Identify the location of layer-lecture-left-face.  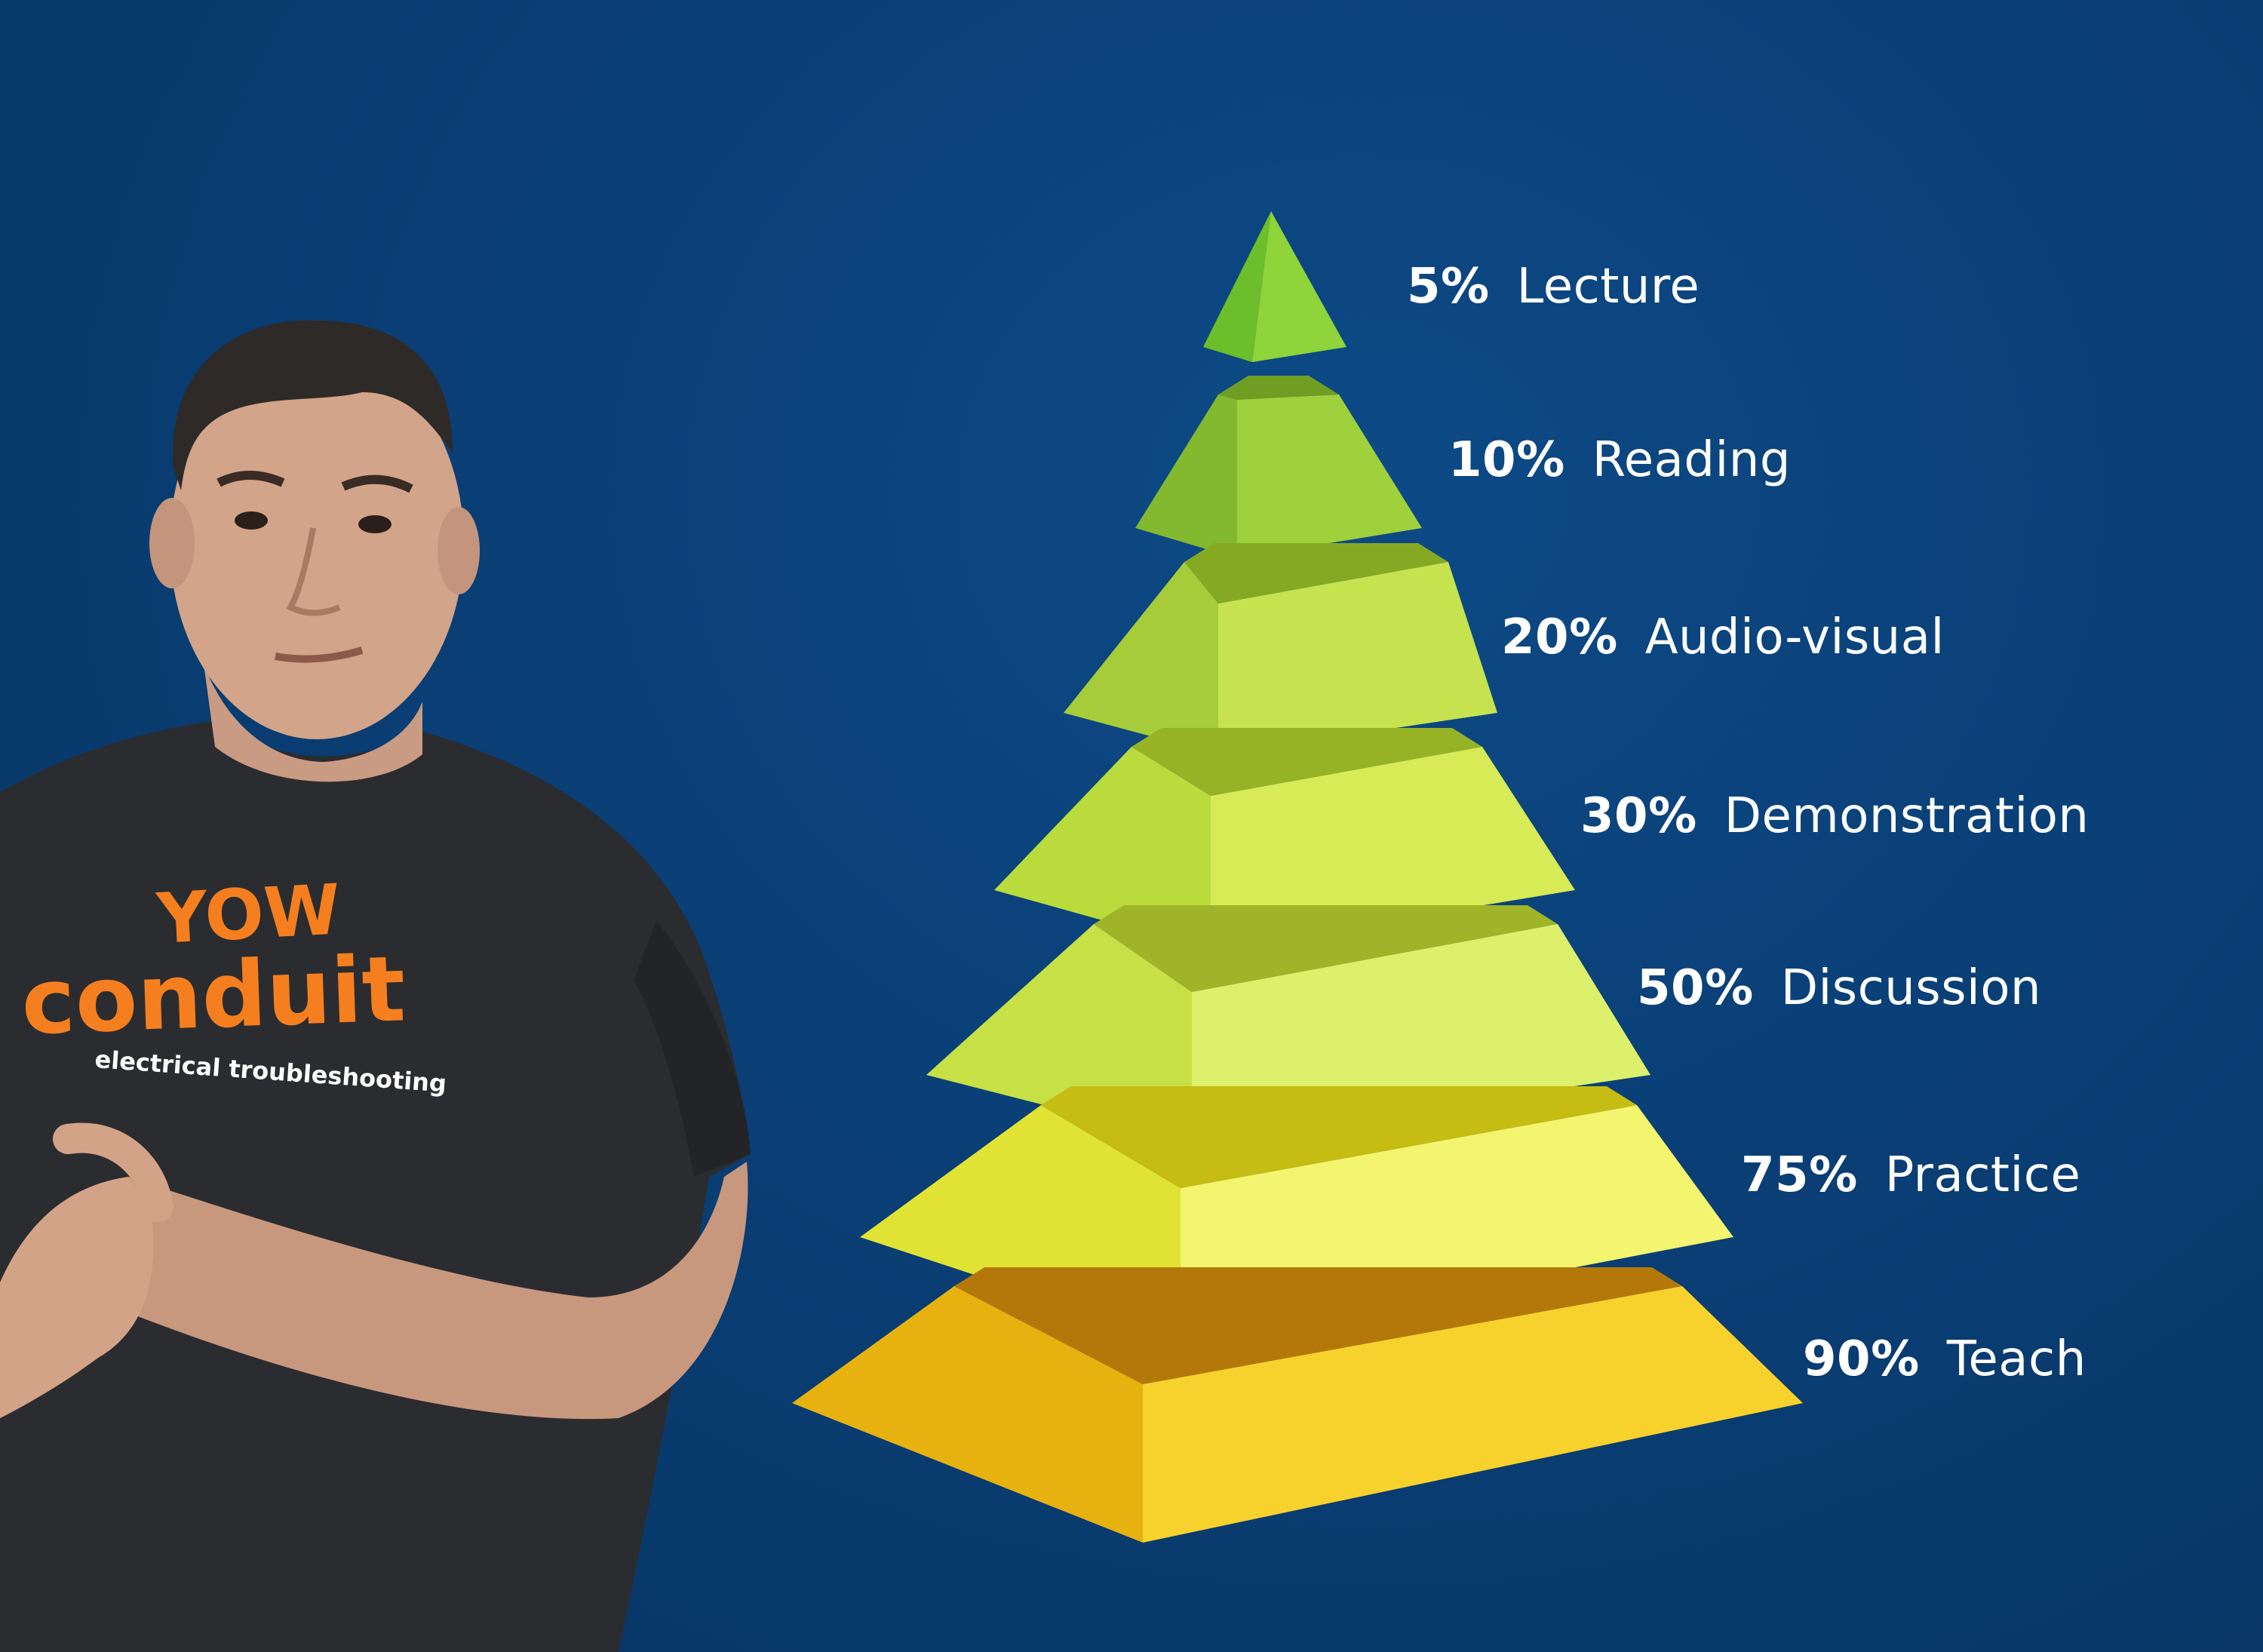
(1237, 286).